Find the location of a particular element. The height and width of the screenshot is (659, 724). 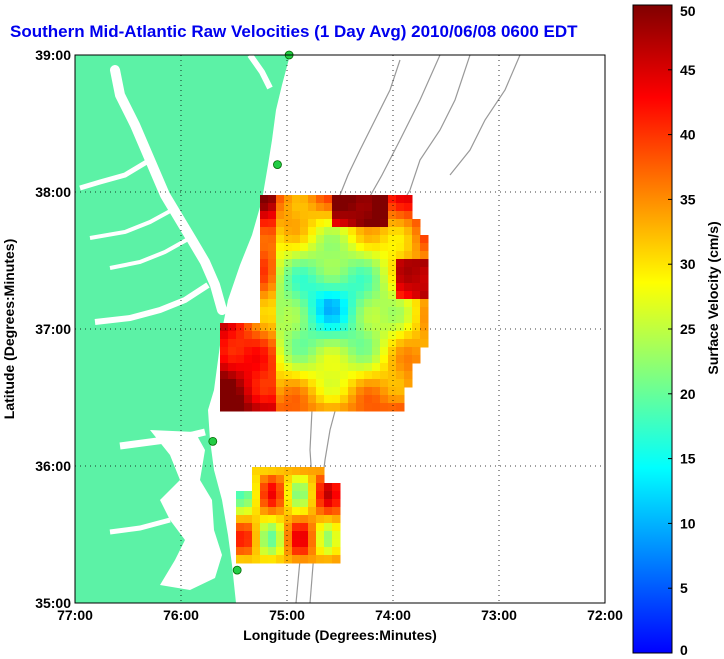

pamlico-sound is located at coordinates (186, 510).